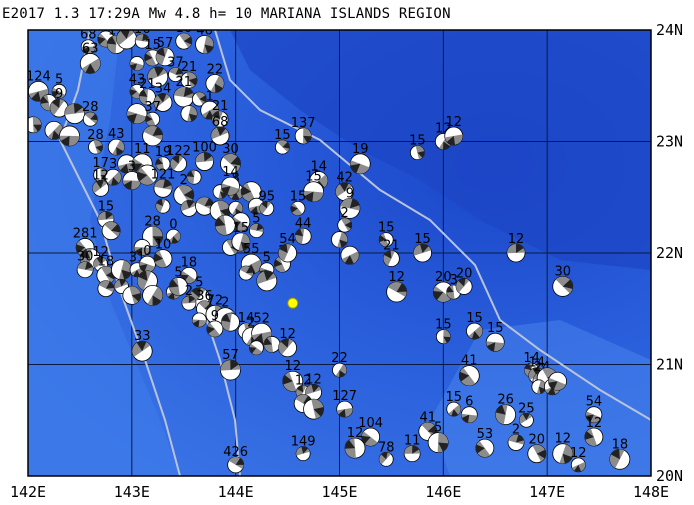 This screenshot has height=505, width=694. What do you see at coordinates (370, 423) in the screenshot?
I see `event-depth-label: 104` at bounding box center [370, 423].